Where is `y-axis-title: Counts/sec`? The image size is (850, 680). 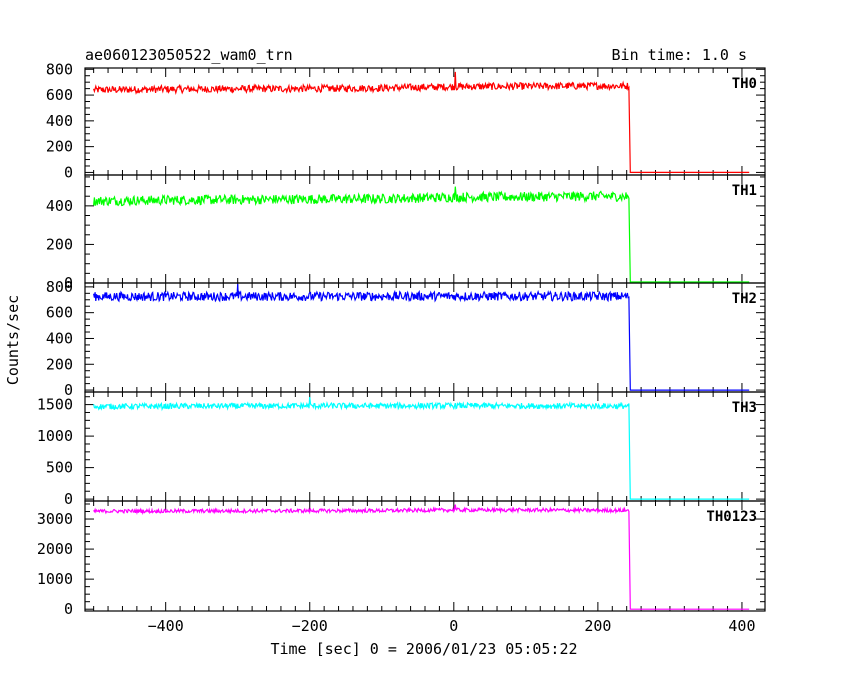
y-axis-title: Counts/sec is located at coordinates (13, 340).